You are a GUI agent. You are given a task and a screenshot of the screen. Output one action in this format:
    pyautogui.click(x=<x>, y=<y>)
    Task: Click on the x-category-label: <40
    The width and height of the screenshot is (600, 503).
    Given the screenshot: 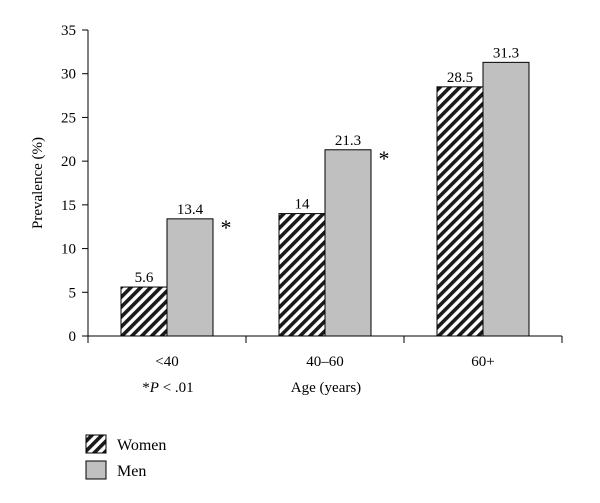 What is the action you would take?
    pyautogui.click(x=166, y=362)
    